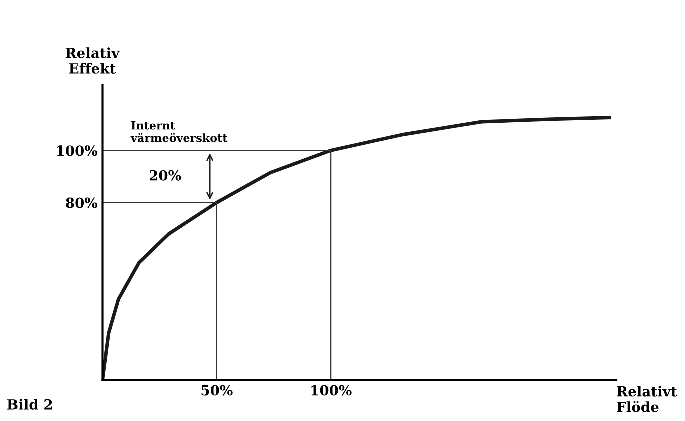 This screenshot has height=421, width=685. What do you see at coordinates (217, 390) in the screenshot?
I see `x-tick-label: 50%` at bounding box center [217, 390].